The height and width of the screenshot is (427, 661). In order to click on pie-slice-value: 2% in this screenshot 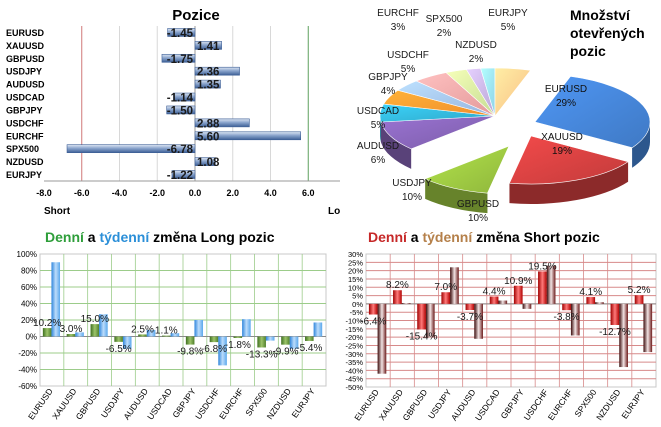, I will do `click(476, 59)`.